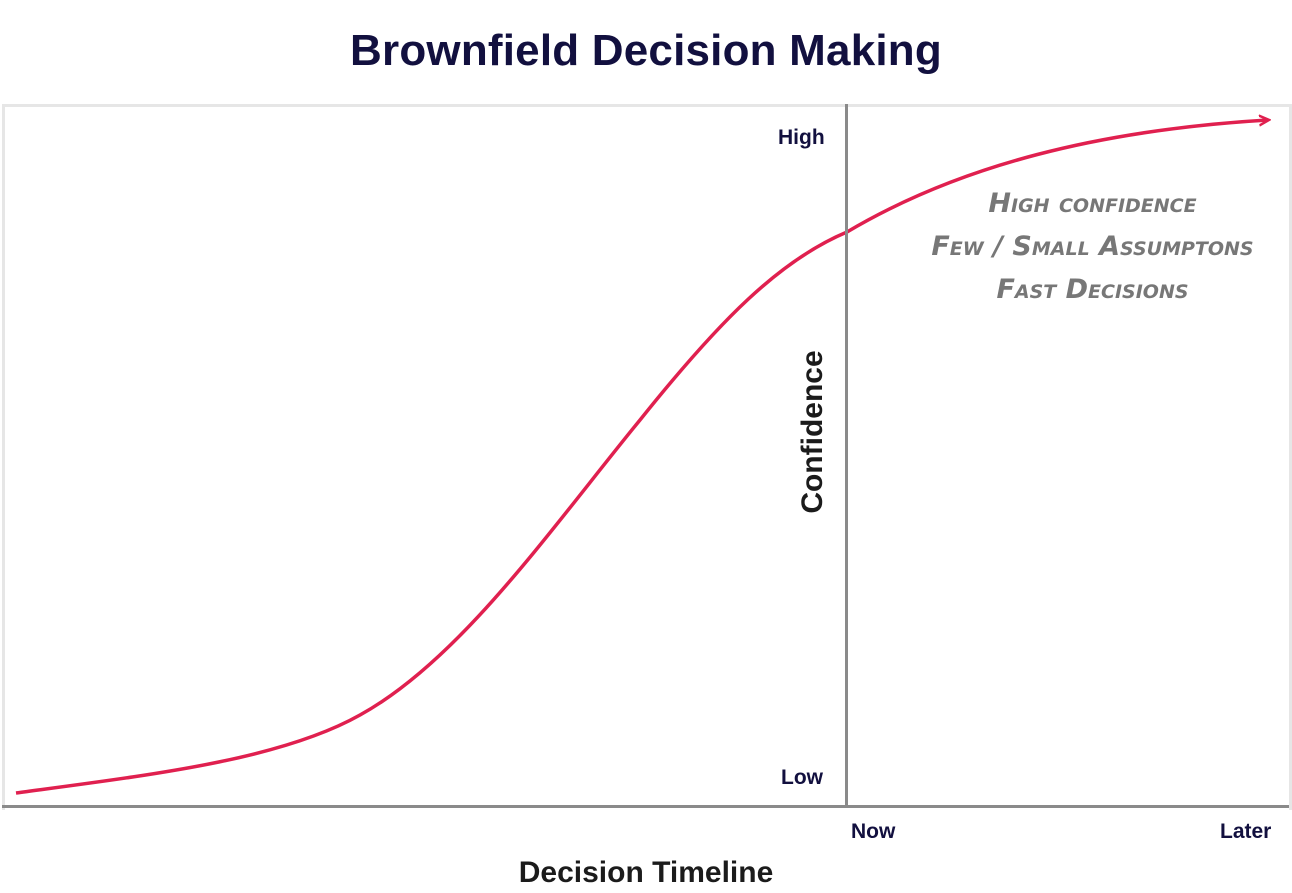 Image resolution: width=1292 pixels, height=893 pixels. I want to click on annotation-line: Few / Small Assumptons, so click(1092, 246).